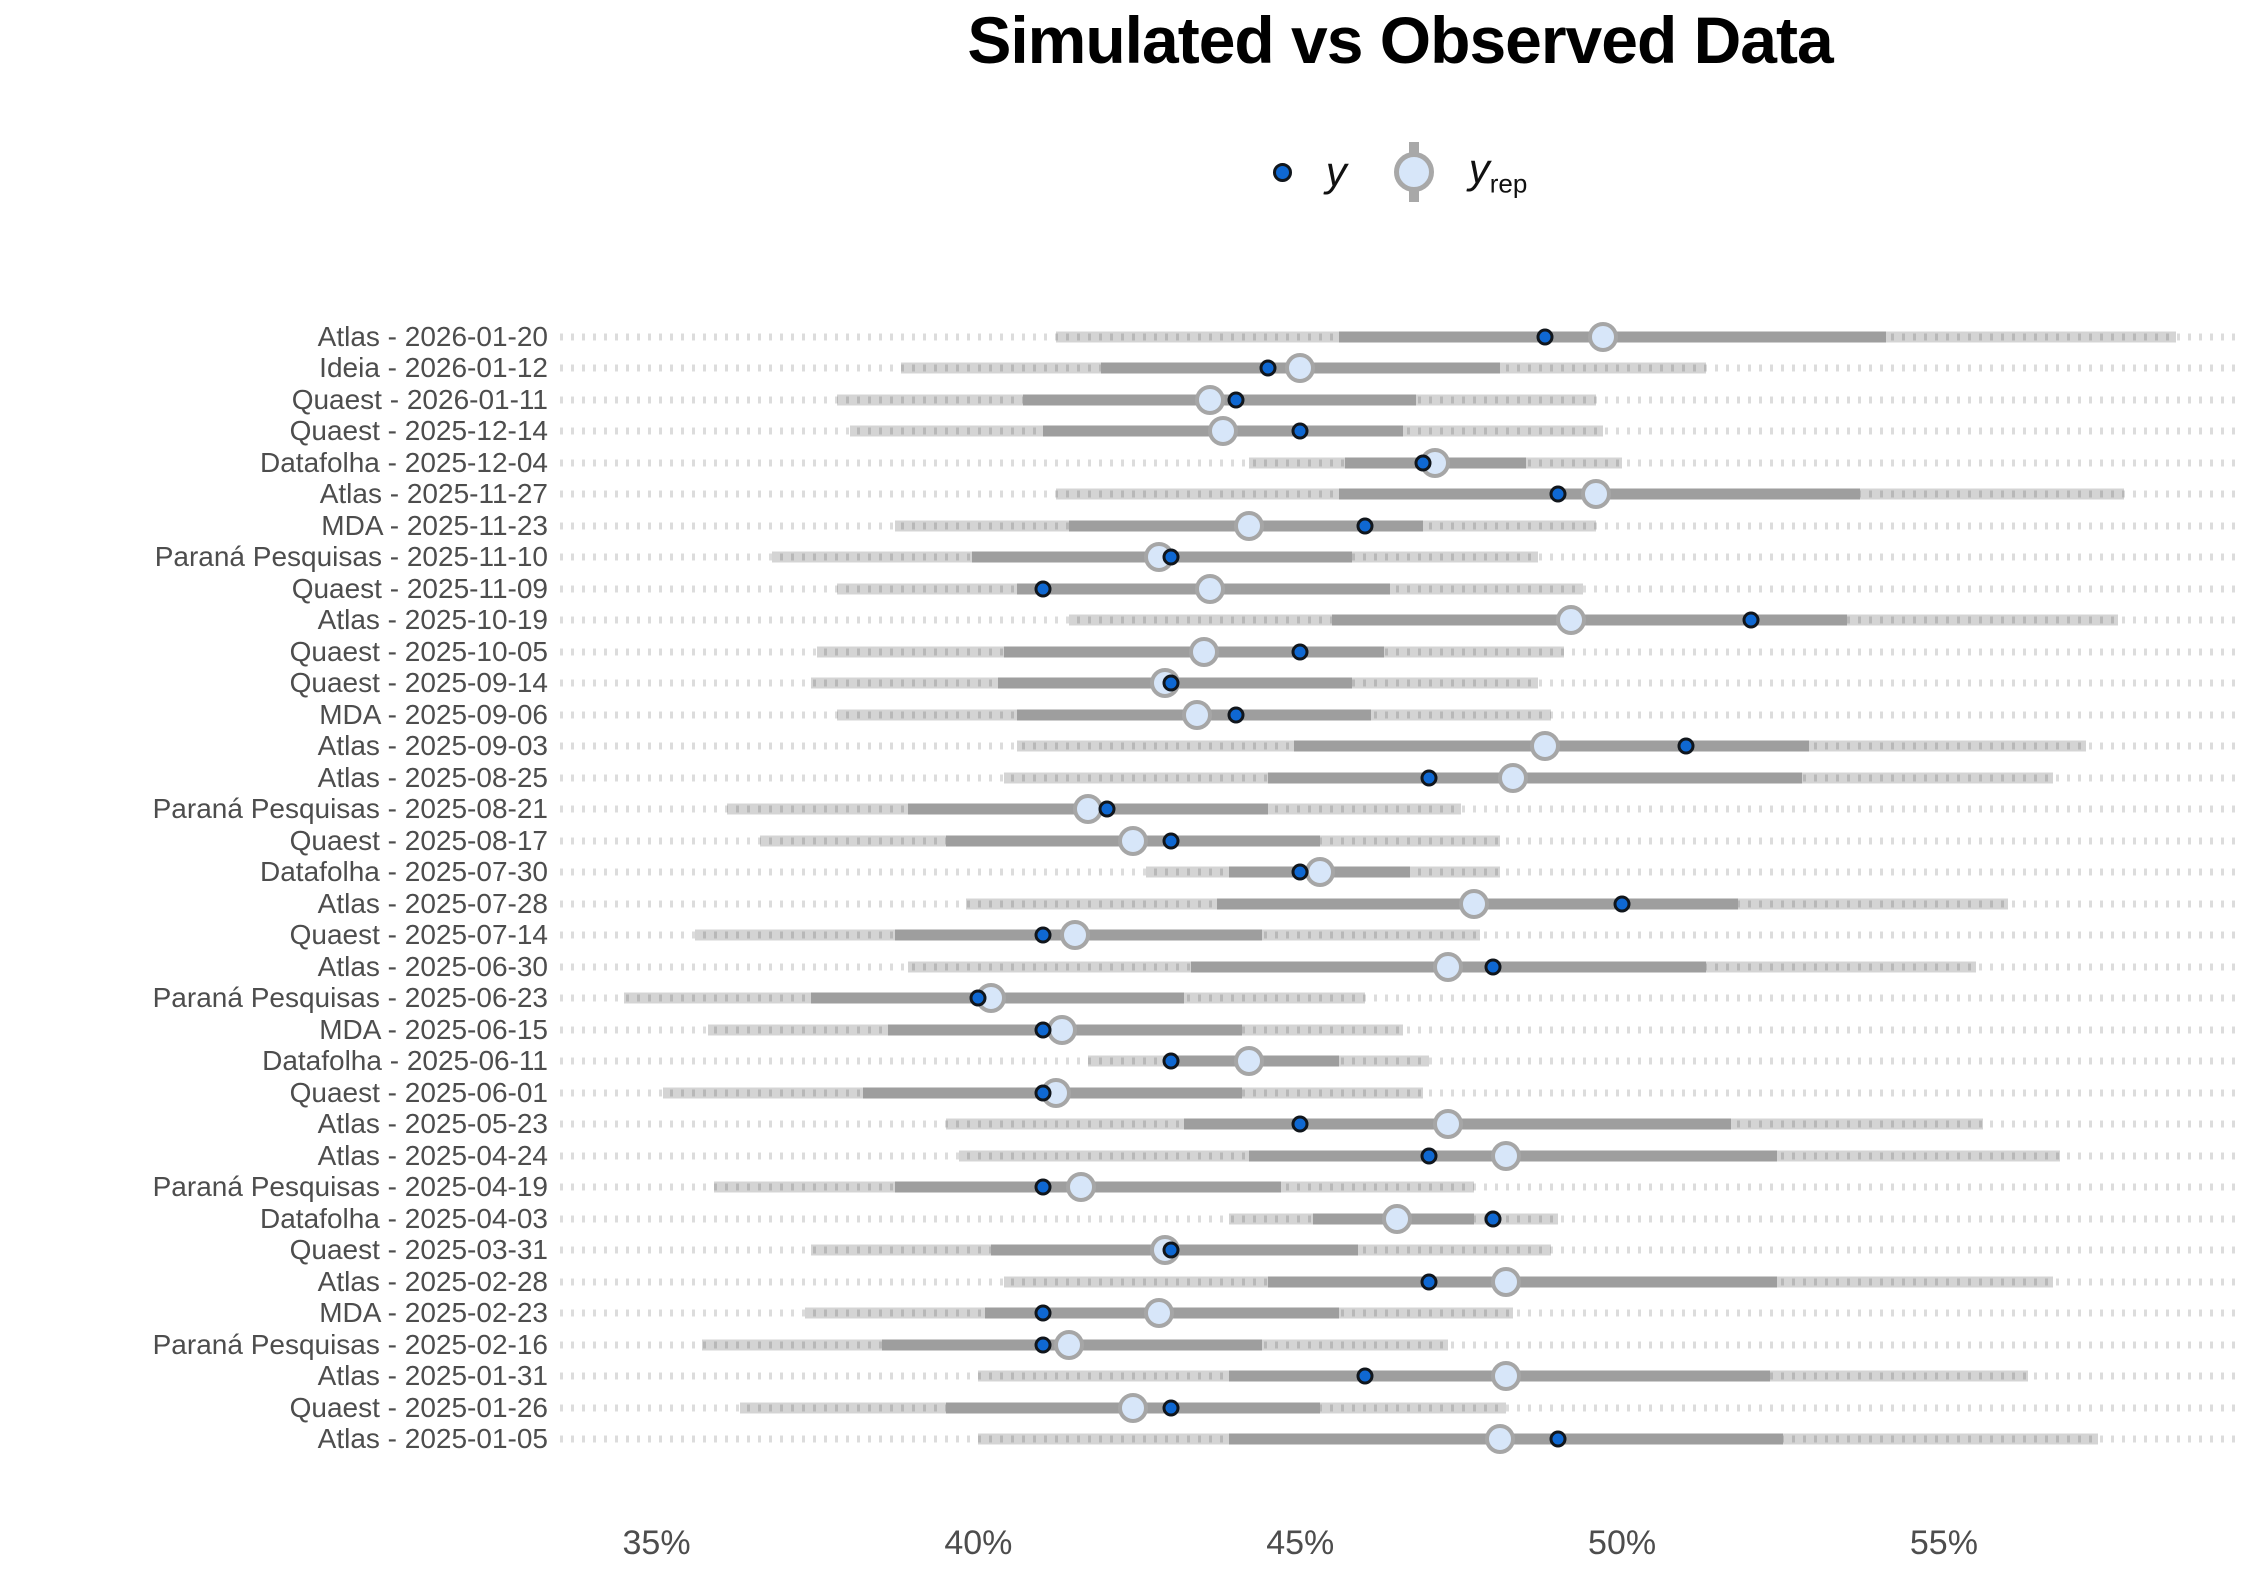 This screenshot has height=1587, width=2254. I want to click on ppc-row: MDA - 2025-09-06, so click(1127, 715).